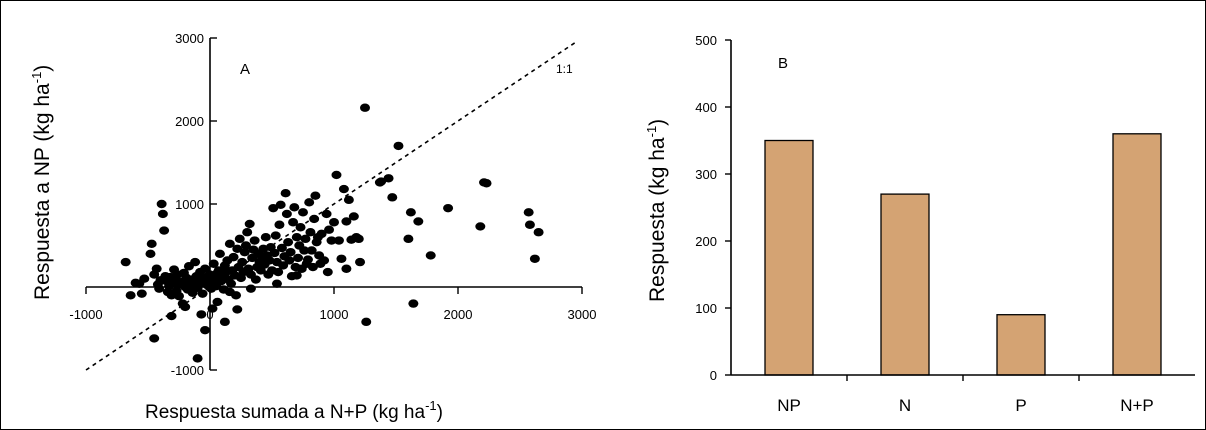 The width and height of the screenshot is (1206, 430). Describe the element at coordinates (36, 78) in the screenshot. I see `scatter-y-label-superscript: -1` at that location.